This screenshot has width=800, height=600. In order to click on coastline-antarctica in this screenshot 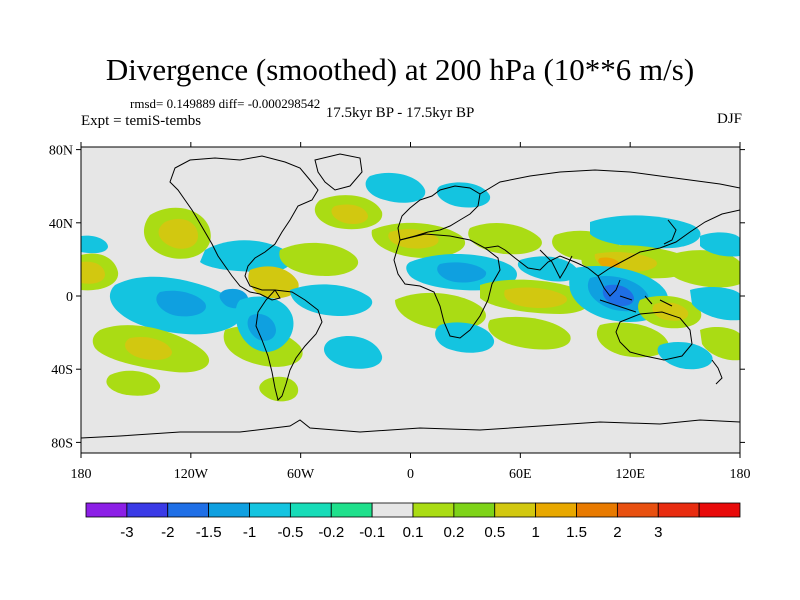, I will do `click(410, 429)`.